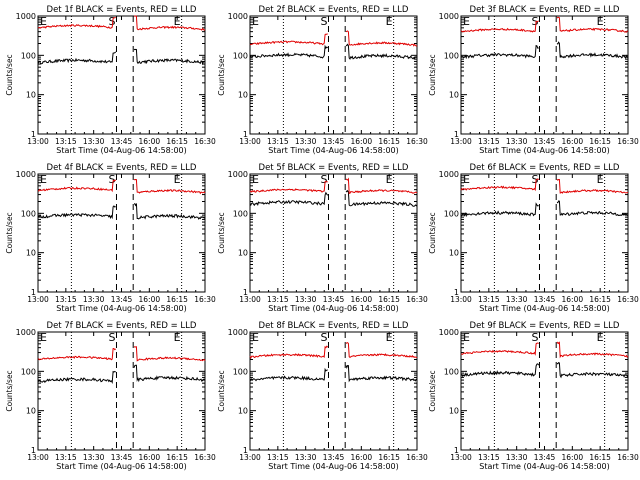 Image resolution: width=640 pixels, height=480 pixels. I want to click on panel-title: Det 8f BLACK = Events, RED = LLD, so click(334, 326).